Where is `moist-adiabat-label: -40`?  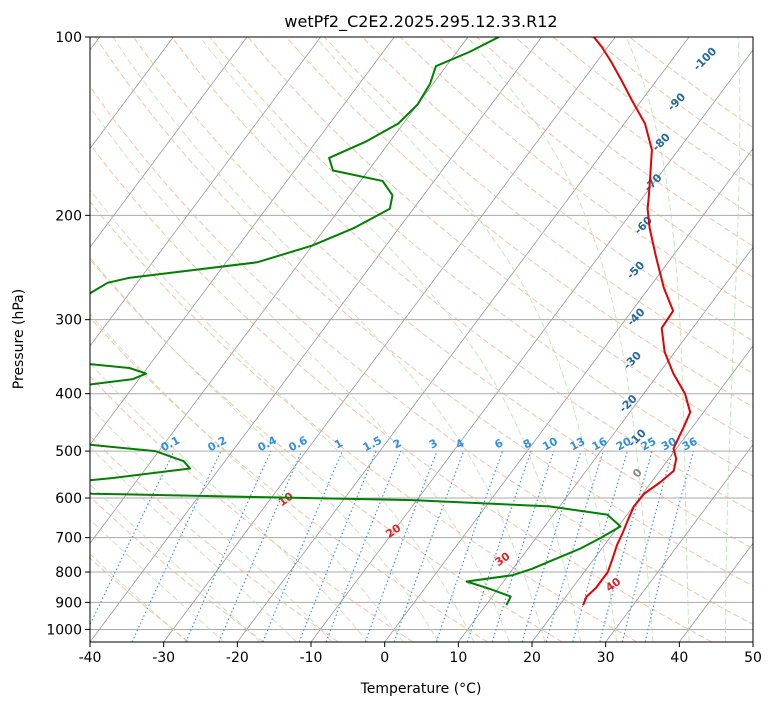
moist-adiabat-label: -40 is located at coordinates (635, 316).